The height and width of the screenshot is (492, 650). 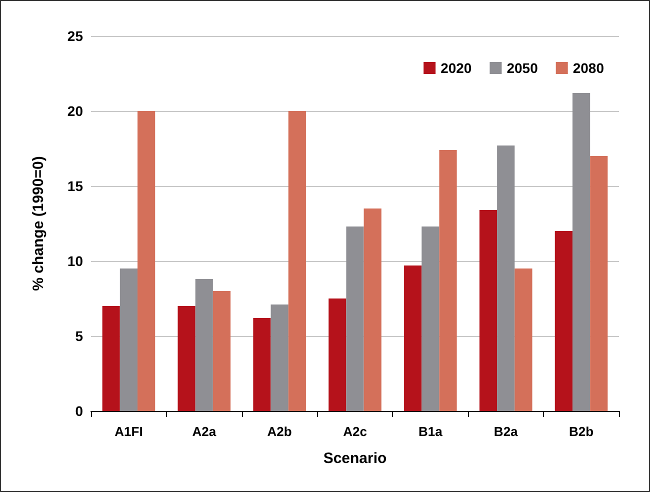 I want to click on x-axis-title: Scenario, so click(x=355, y=458).